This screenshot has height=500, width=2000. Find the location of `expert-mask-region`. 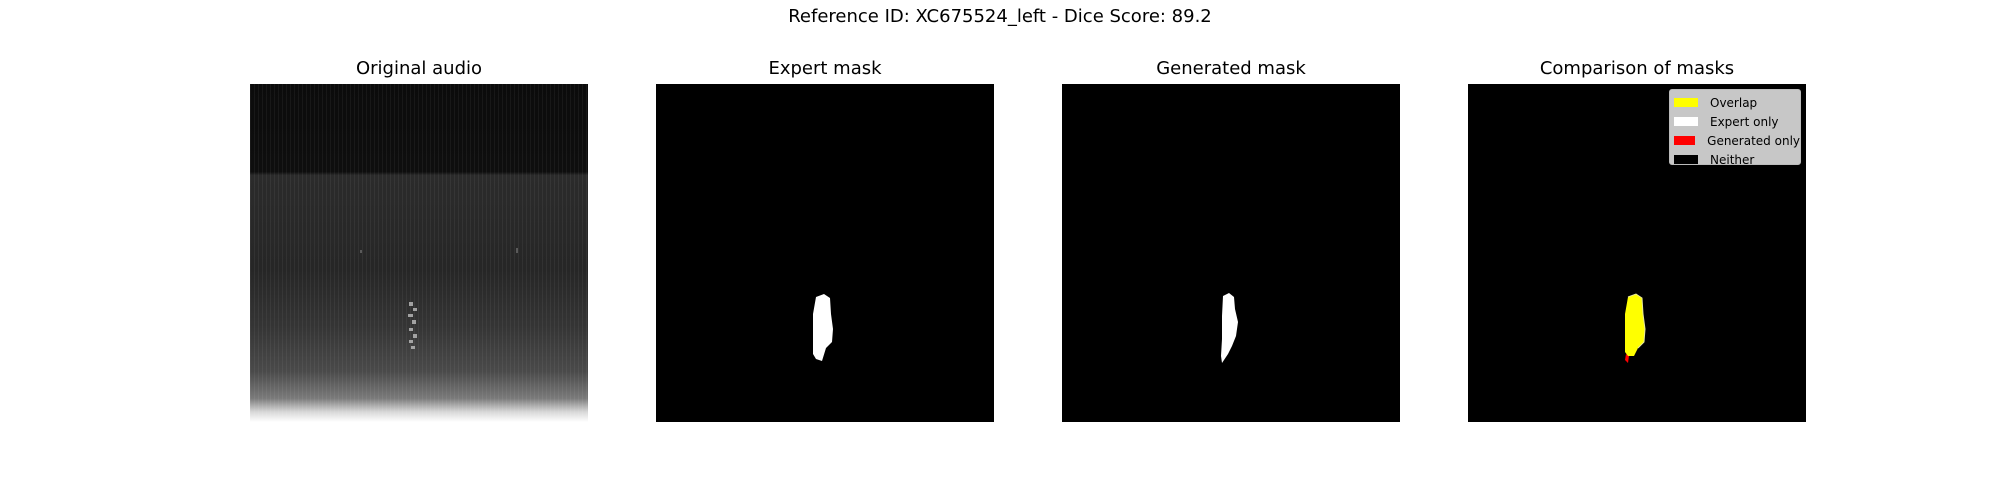

expert-mask-region is located at coordinates (823, 327).